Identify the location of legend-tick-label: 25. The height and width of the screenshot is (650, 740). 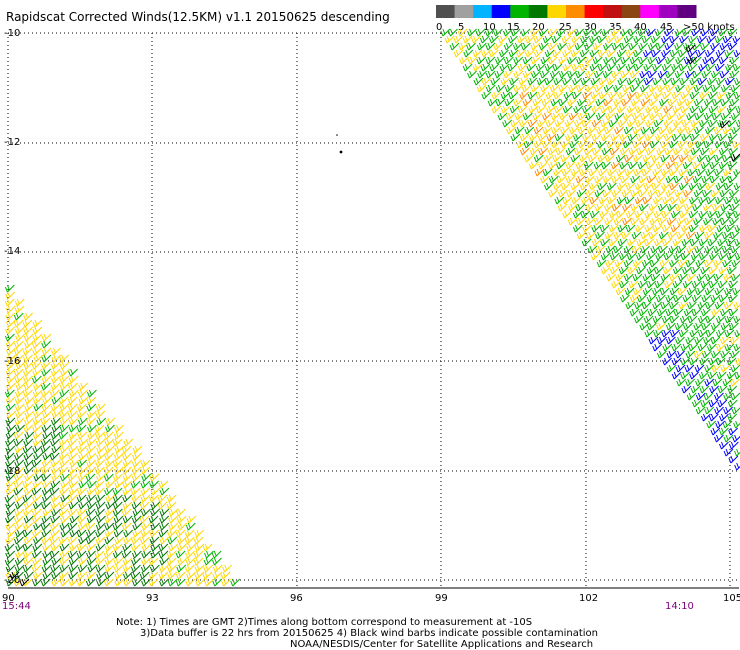
(565, 27).